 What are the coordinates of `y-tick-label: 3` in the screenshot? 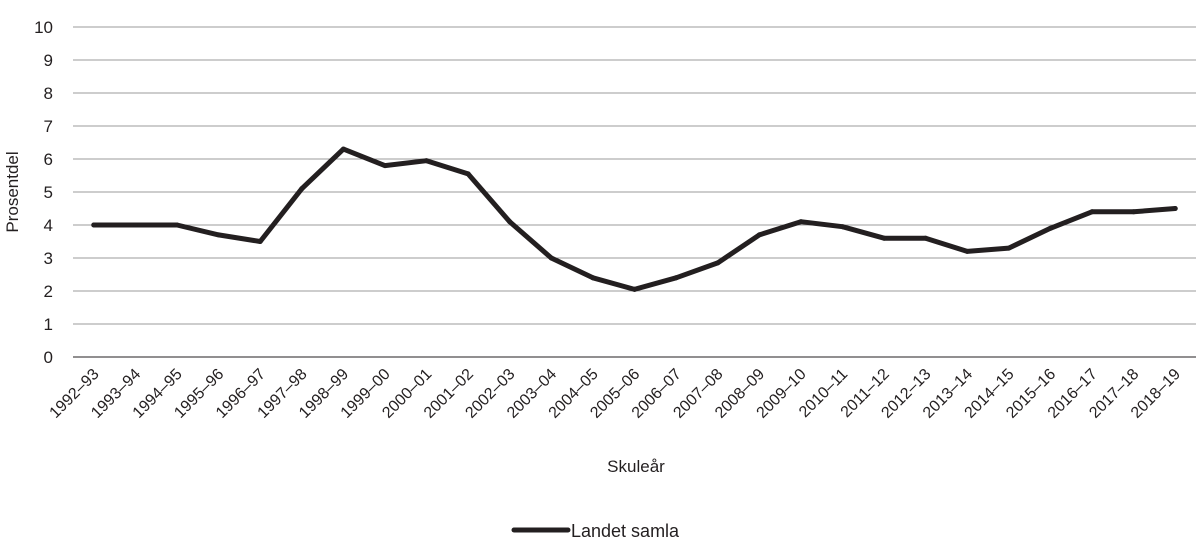 It's located at (48, 258).